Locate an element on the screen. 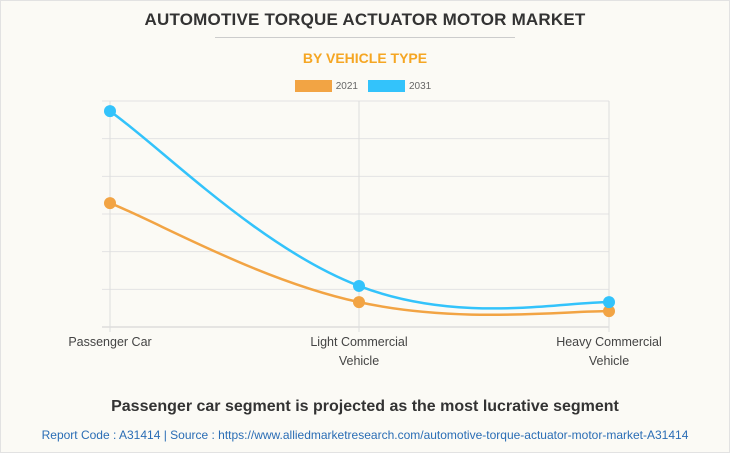 This screenshot has height=453, width=730. legend-label-2021: 2021 is located at coordinates (346, 86).